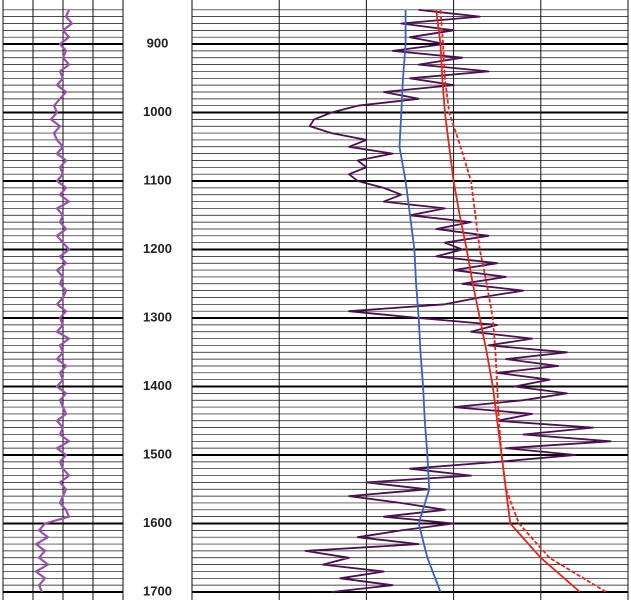 This screenshot has height=600, width=631. Describe the element at coordinates (157, 453) in the screenshot. I see `depth-label: 1500` at that location.